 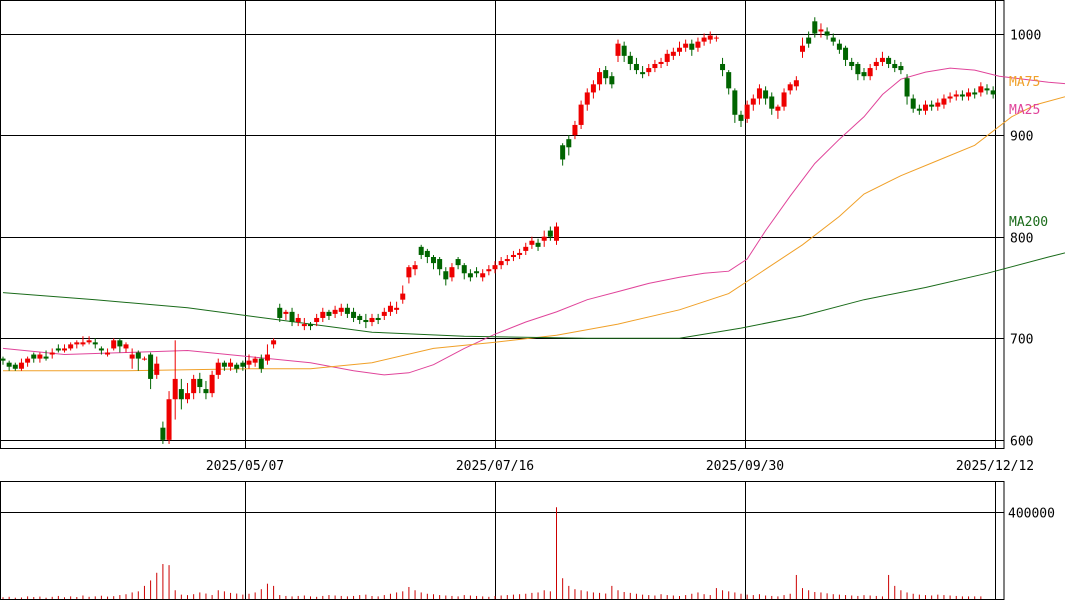 What do you see at coordinates (995, 466) in the screenshot?
I see `date-tick-label: 2025/12/12` at bounding box center [995, 466].